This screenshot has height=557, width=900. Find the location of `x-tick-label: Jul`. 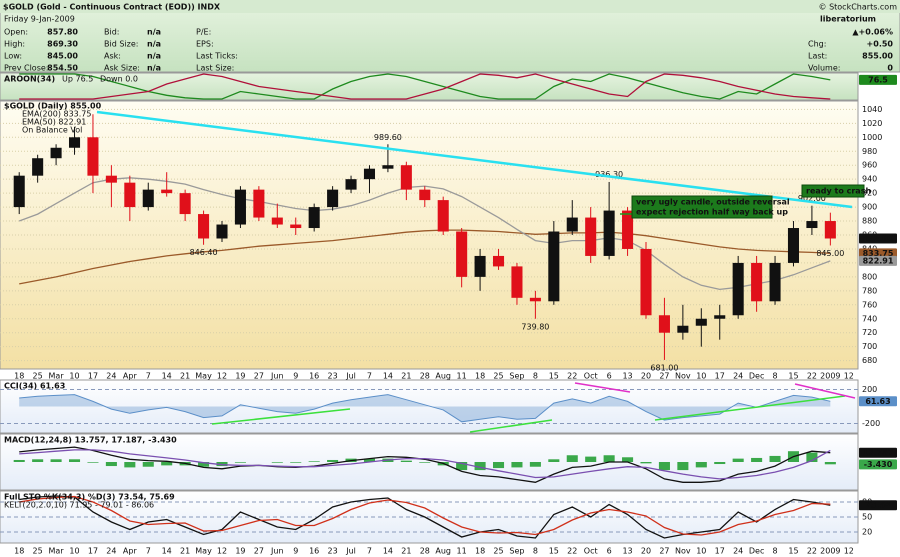

x-tick-label: Jul is located at coordinates (350, 551).